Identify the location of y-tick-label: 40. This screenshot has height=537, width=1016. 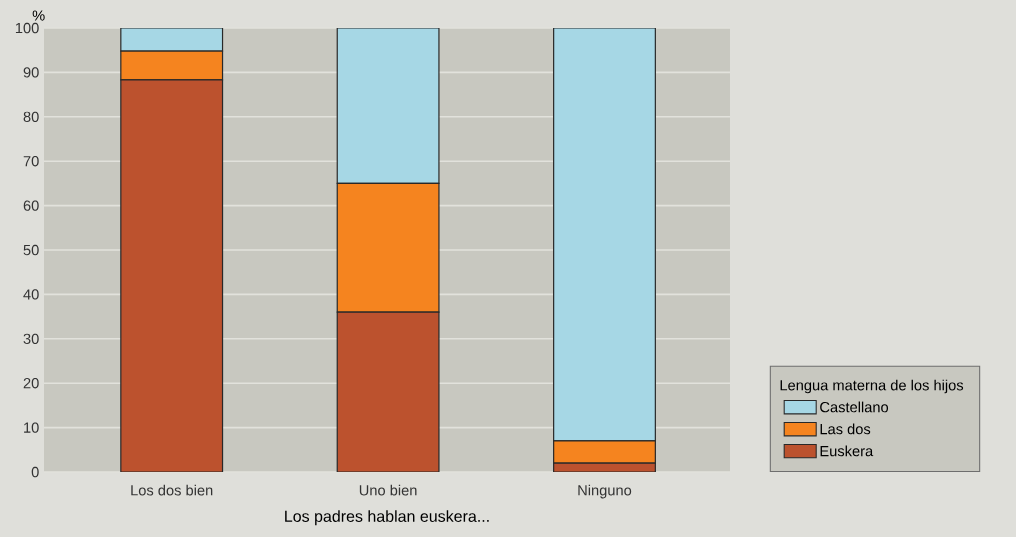
(31, 294).